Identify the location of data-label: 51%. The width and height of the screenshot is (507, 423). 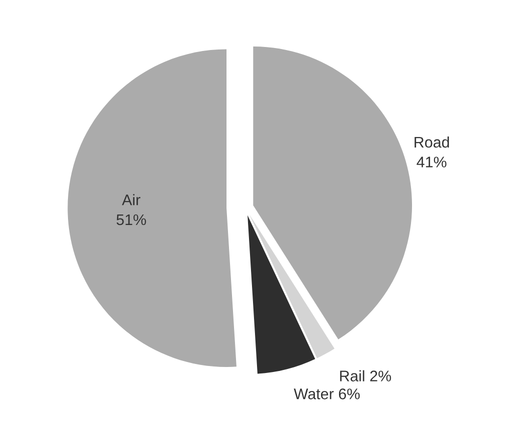
(131, 220).